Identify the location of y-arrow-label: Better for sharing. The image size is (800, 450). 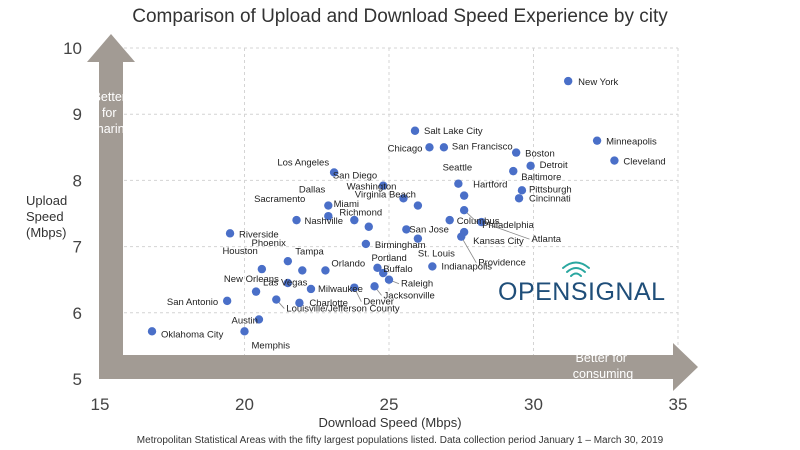
(111, 113).